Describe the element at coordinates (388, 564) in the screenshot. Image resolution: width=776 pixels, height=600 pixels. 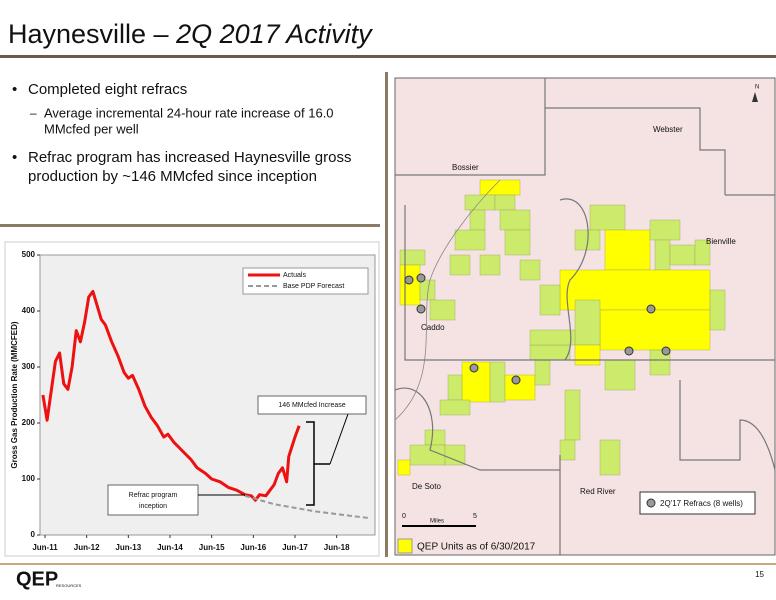
I see `footer-rule` at that location.